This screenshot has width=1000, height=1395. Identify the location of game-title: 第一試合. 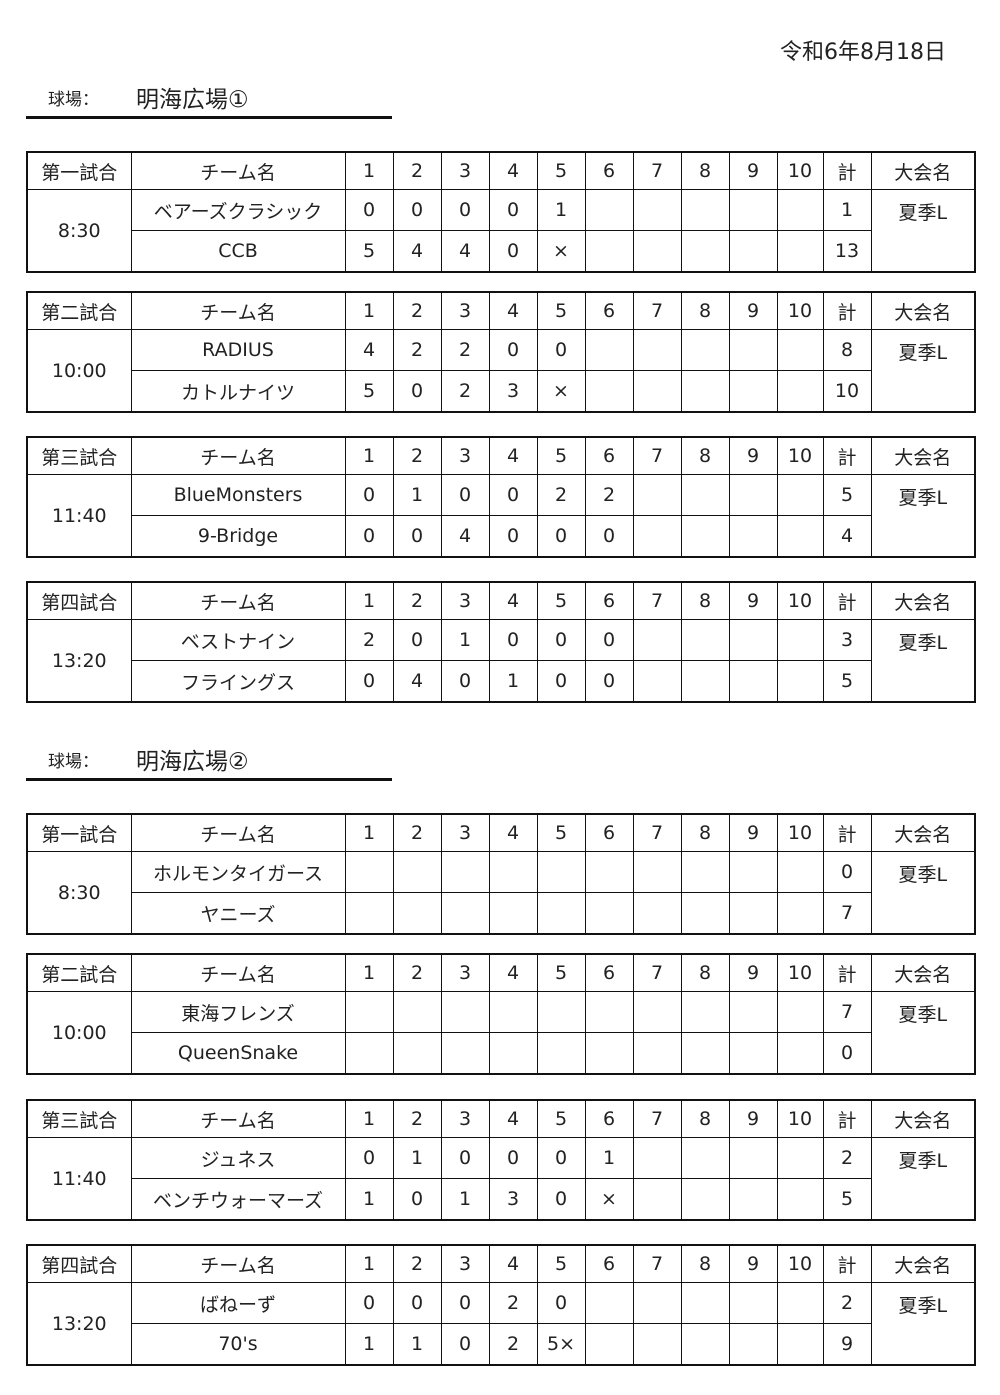
(79, 832).